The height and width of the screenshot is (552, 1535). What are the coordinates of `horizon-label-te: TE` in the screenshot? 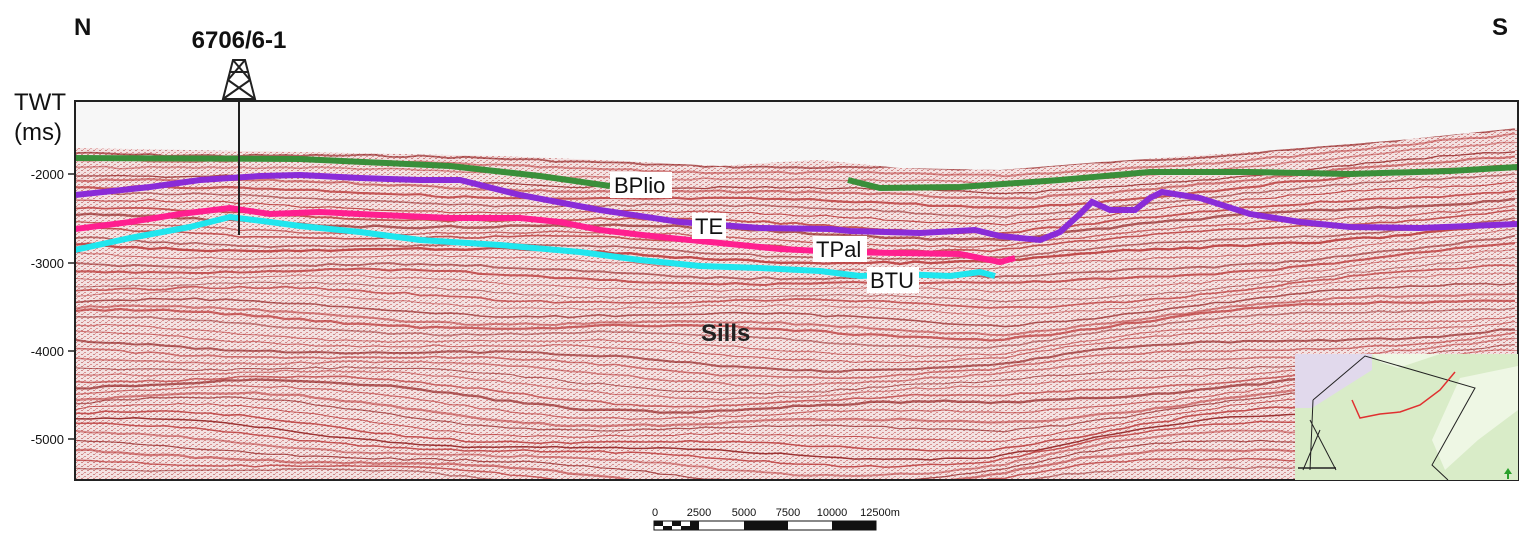 It's located at (709, 226).